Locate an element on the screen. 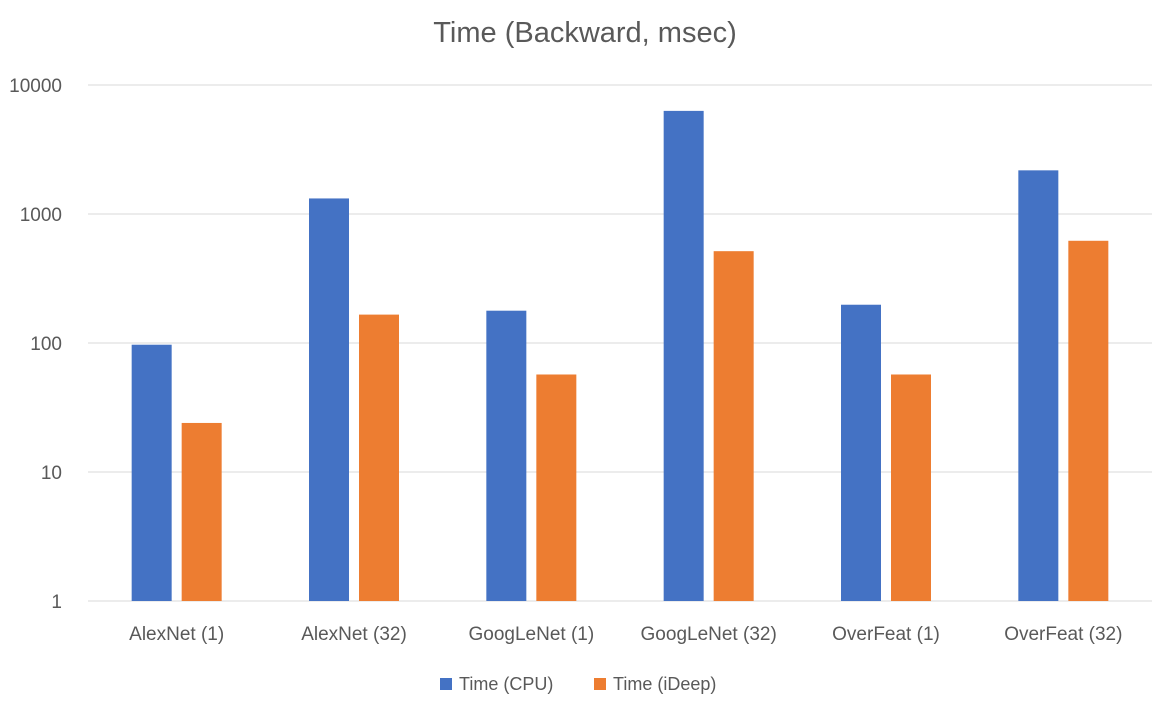 This screenshot has width=1160, height=716. category-label: AlexNet (32) is located at coordinates (354, 634).